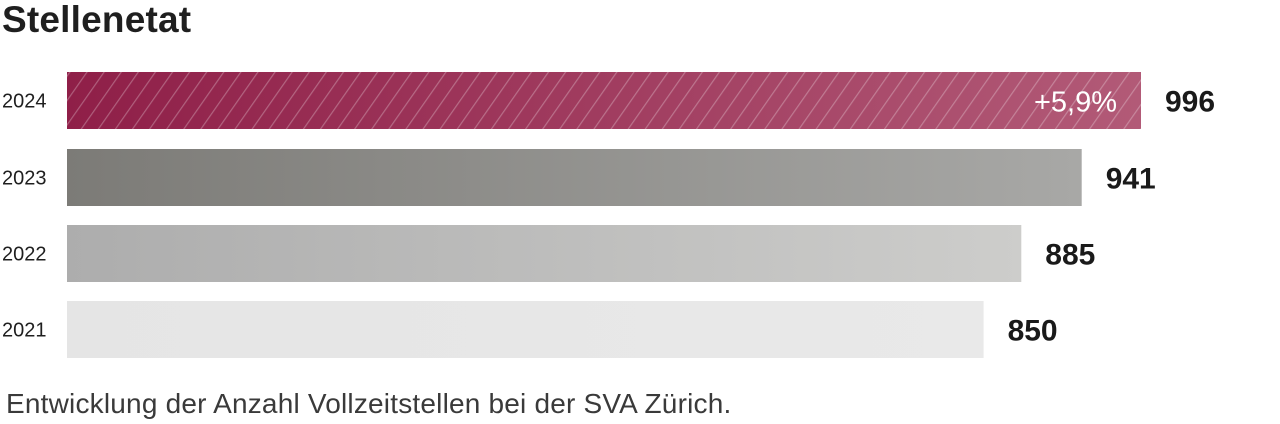  Describe the element at coordinates (1070, 255) in the screenshot. I see `value-label-2022: 885` at that location.